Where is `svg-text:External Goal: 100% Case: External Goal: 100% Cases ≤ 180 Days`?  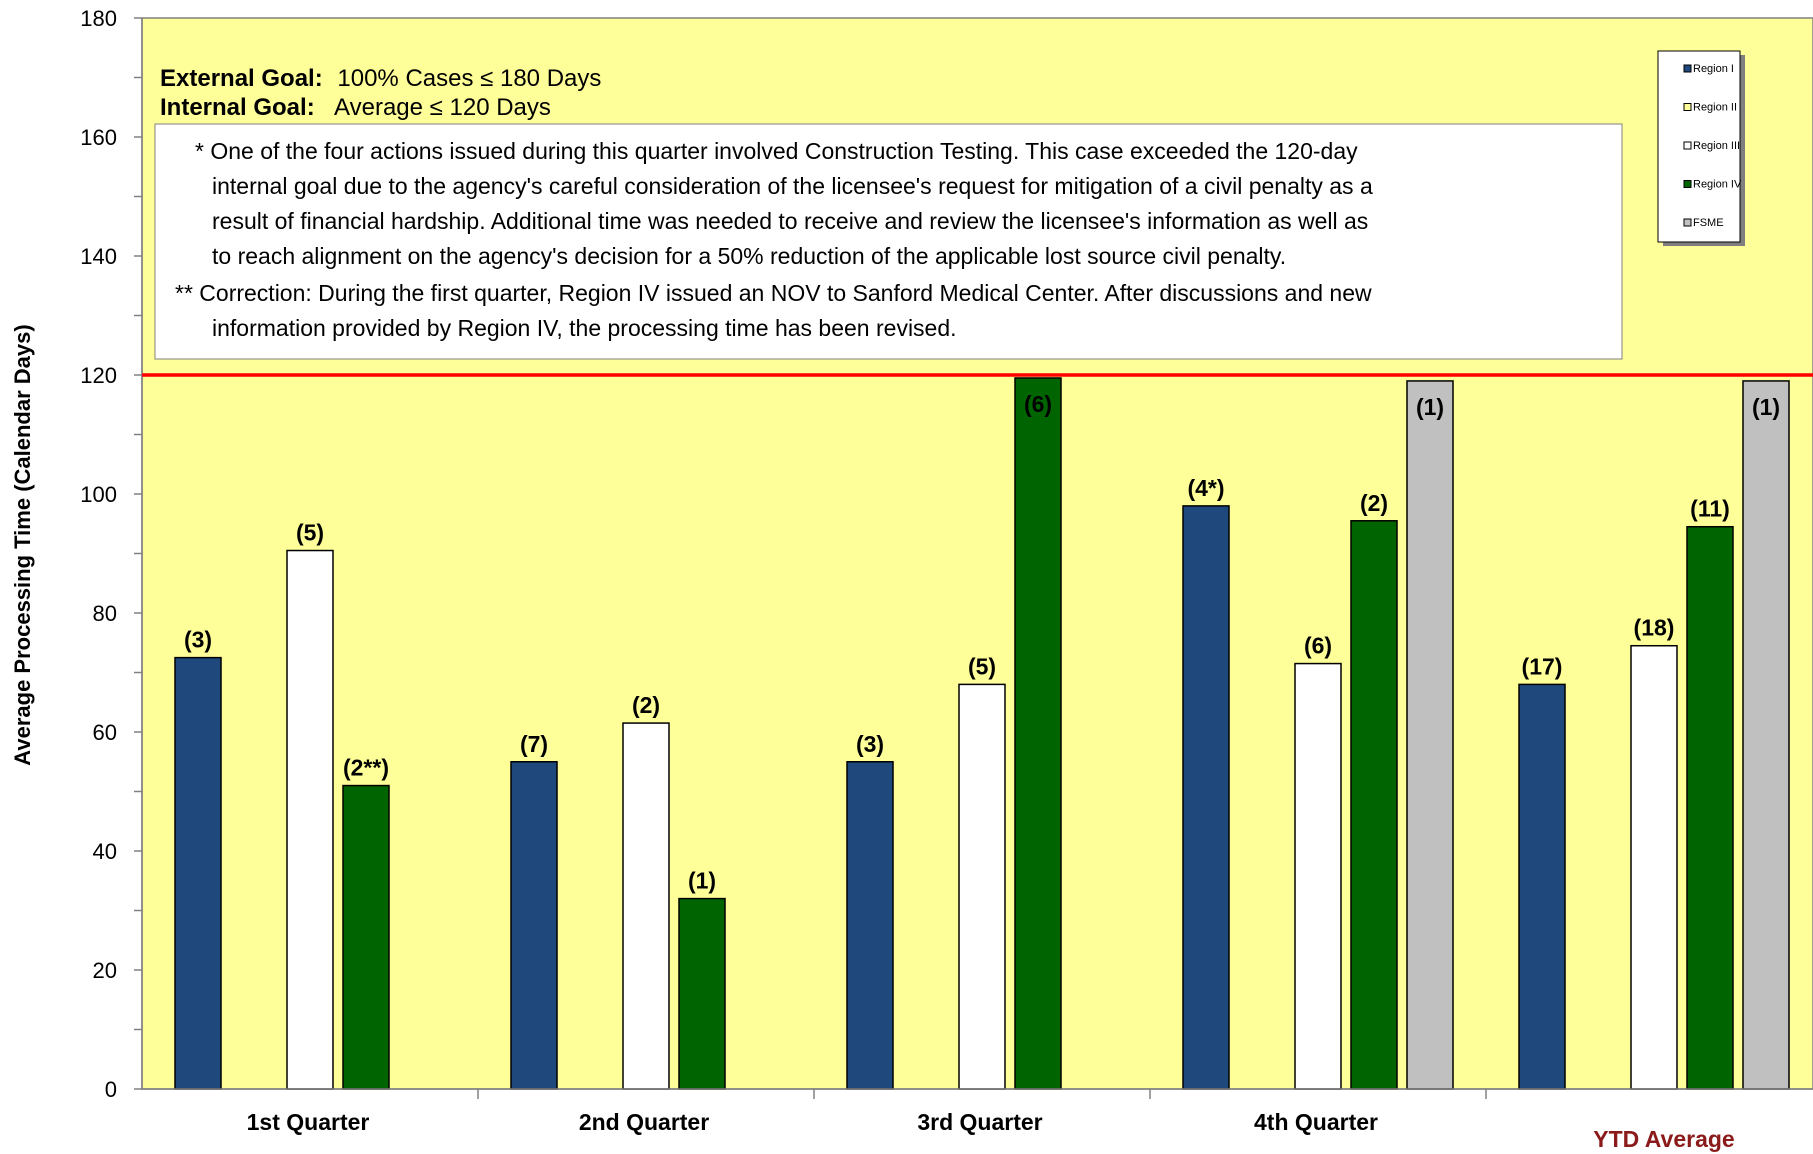 svg-text:External Goal: 100% Case: External Goal: 100% Cases ≤ 180 Days is located at coordinates (380, 78).